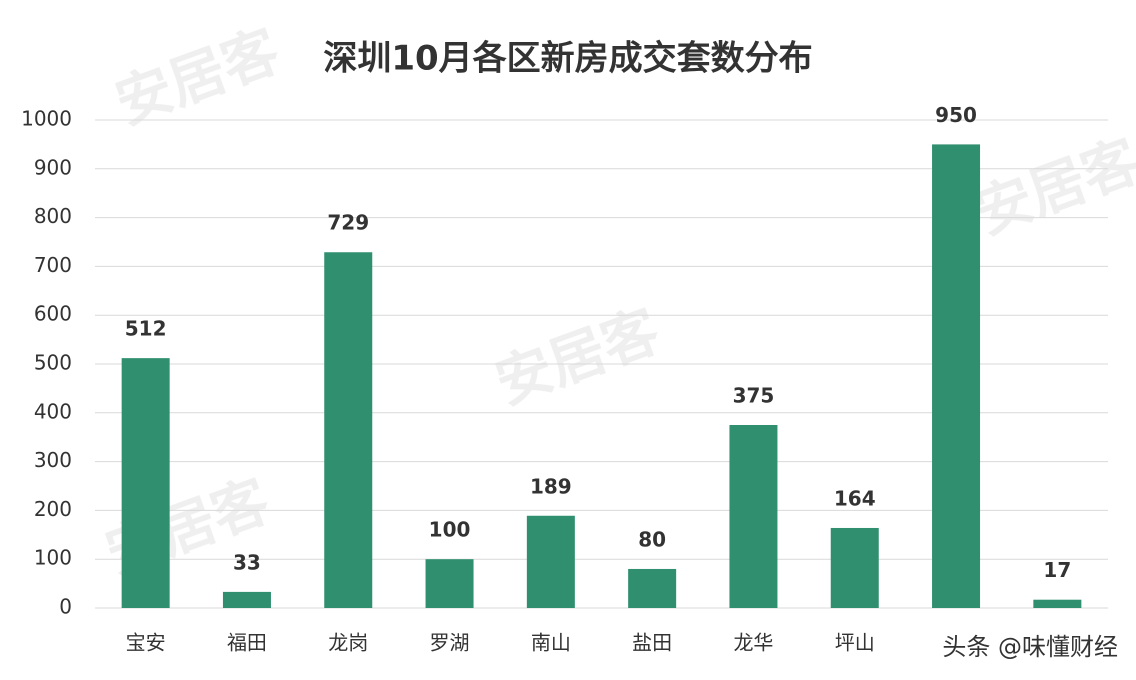 This screenshot has height=680, width=1136. Describe the element at coordinates (65, 607) in the screenshot. I see `y-tick-label: 0` at that location.